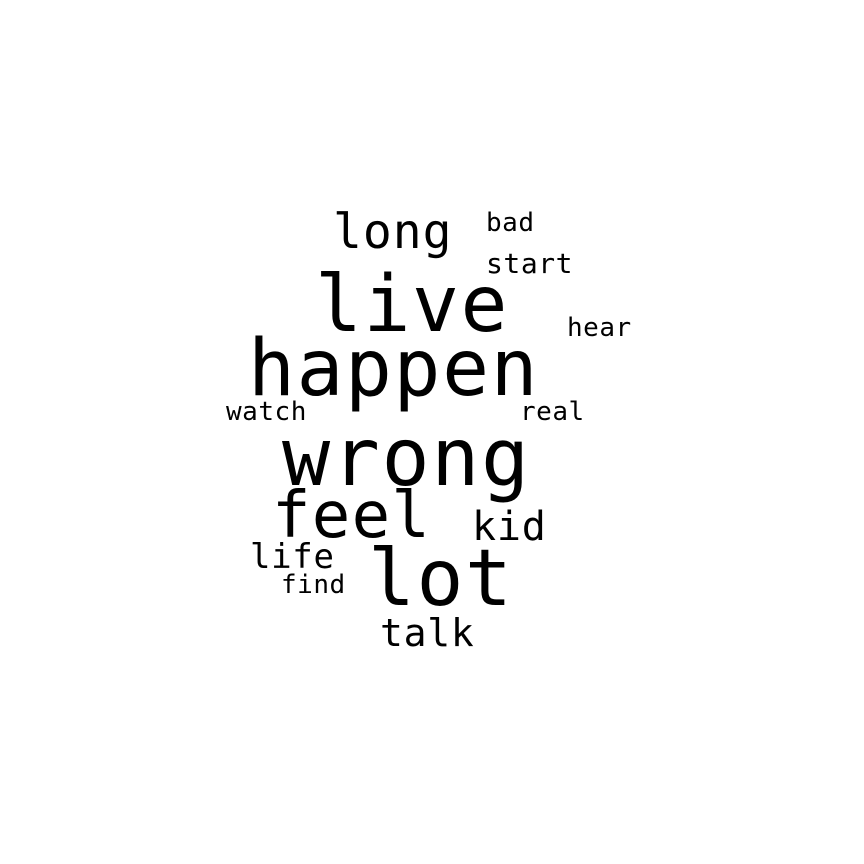  I want to click on word-live: live, so click(412, 305).